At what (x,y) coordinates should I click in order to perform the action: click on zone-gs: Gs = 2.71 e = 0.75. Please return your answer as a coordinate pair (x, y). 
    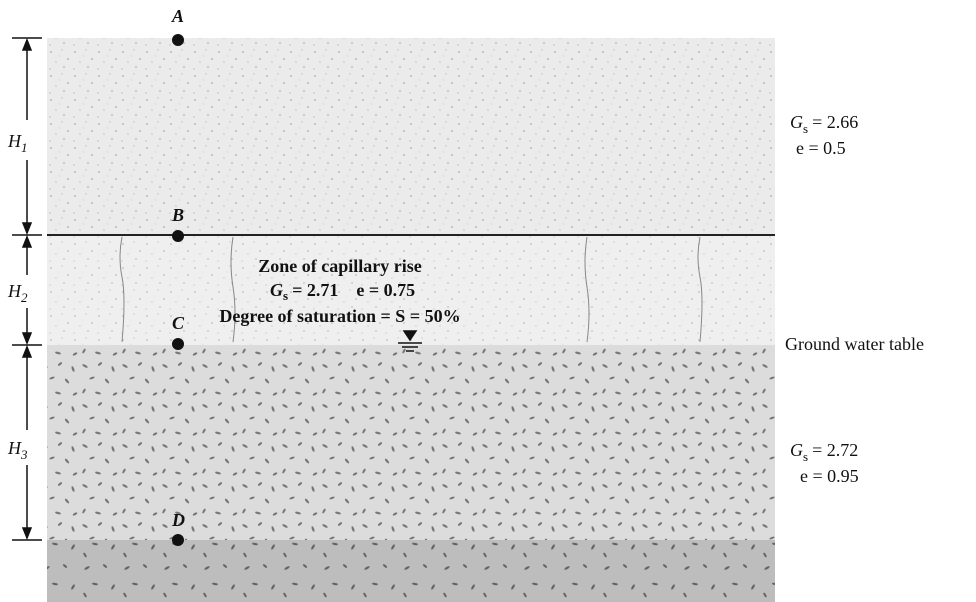
    Looking at the image, I should click on (342, 291).